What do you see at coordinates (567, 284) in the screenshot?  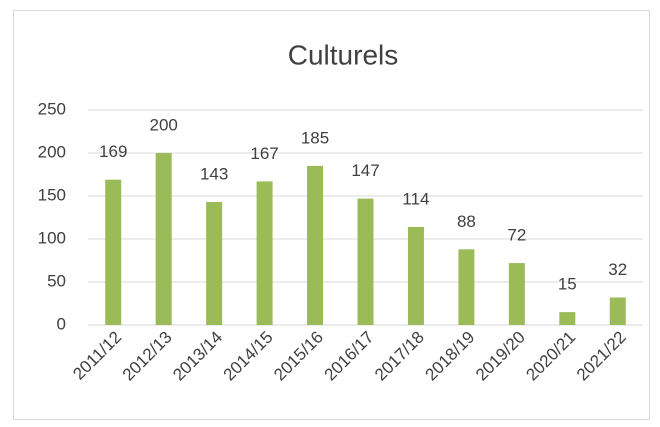 I see `data-label: 15` at bounding box center [567, 284].